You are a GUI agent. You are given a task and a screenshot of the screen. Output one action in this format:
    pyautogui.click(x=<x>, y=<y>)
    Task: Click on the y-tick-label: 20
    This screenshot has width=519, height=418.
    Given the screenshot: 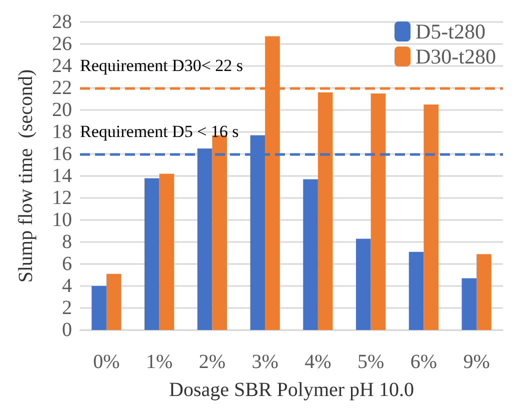 What is the action you would take?
    pyautogui.click(x=62, y=110)
    